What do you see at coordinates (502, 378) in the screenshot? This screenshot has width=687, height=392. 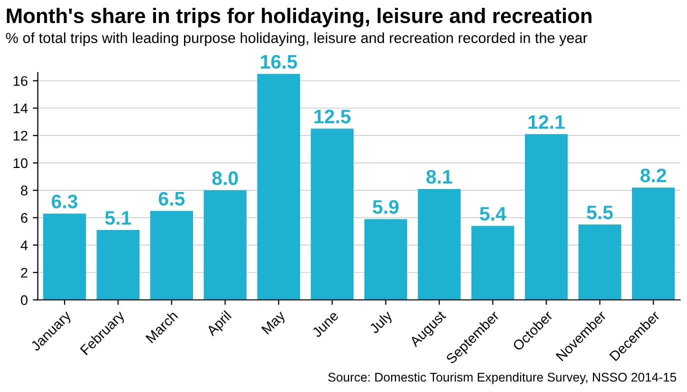 I see `source-note: Source: Domestic Tourism Expenditure Survey, NSSO 2014-15` at bounding box center [502, 378].